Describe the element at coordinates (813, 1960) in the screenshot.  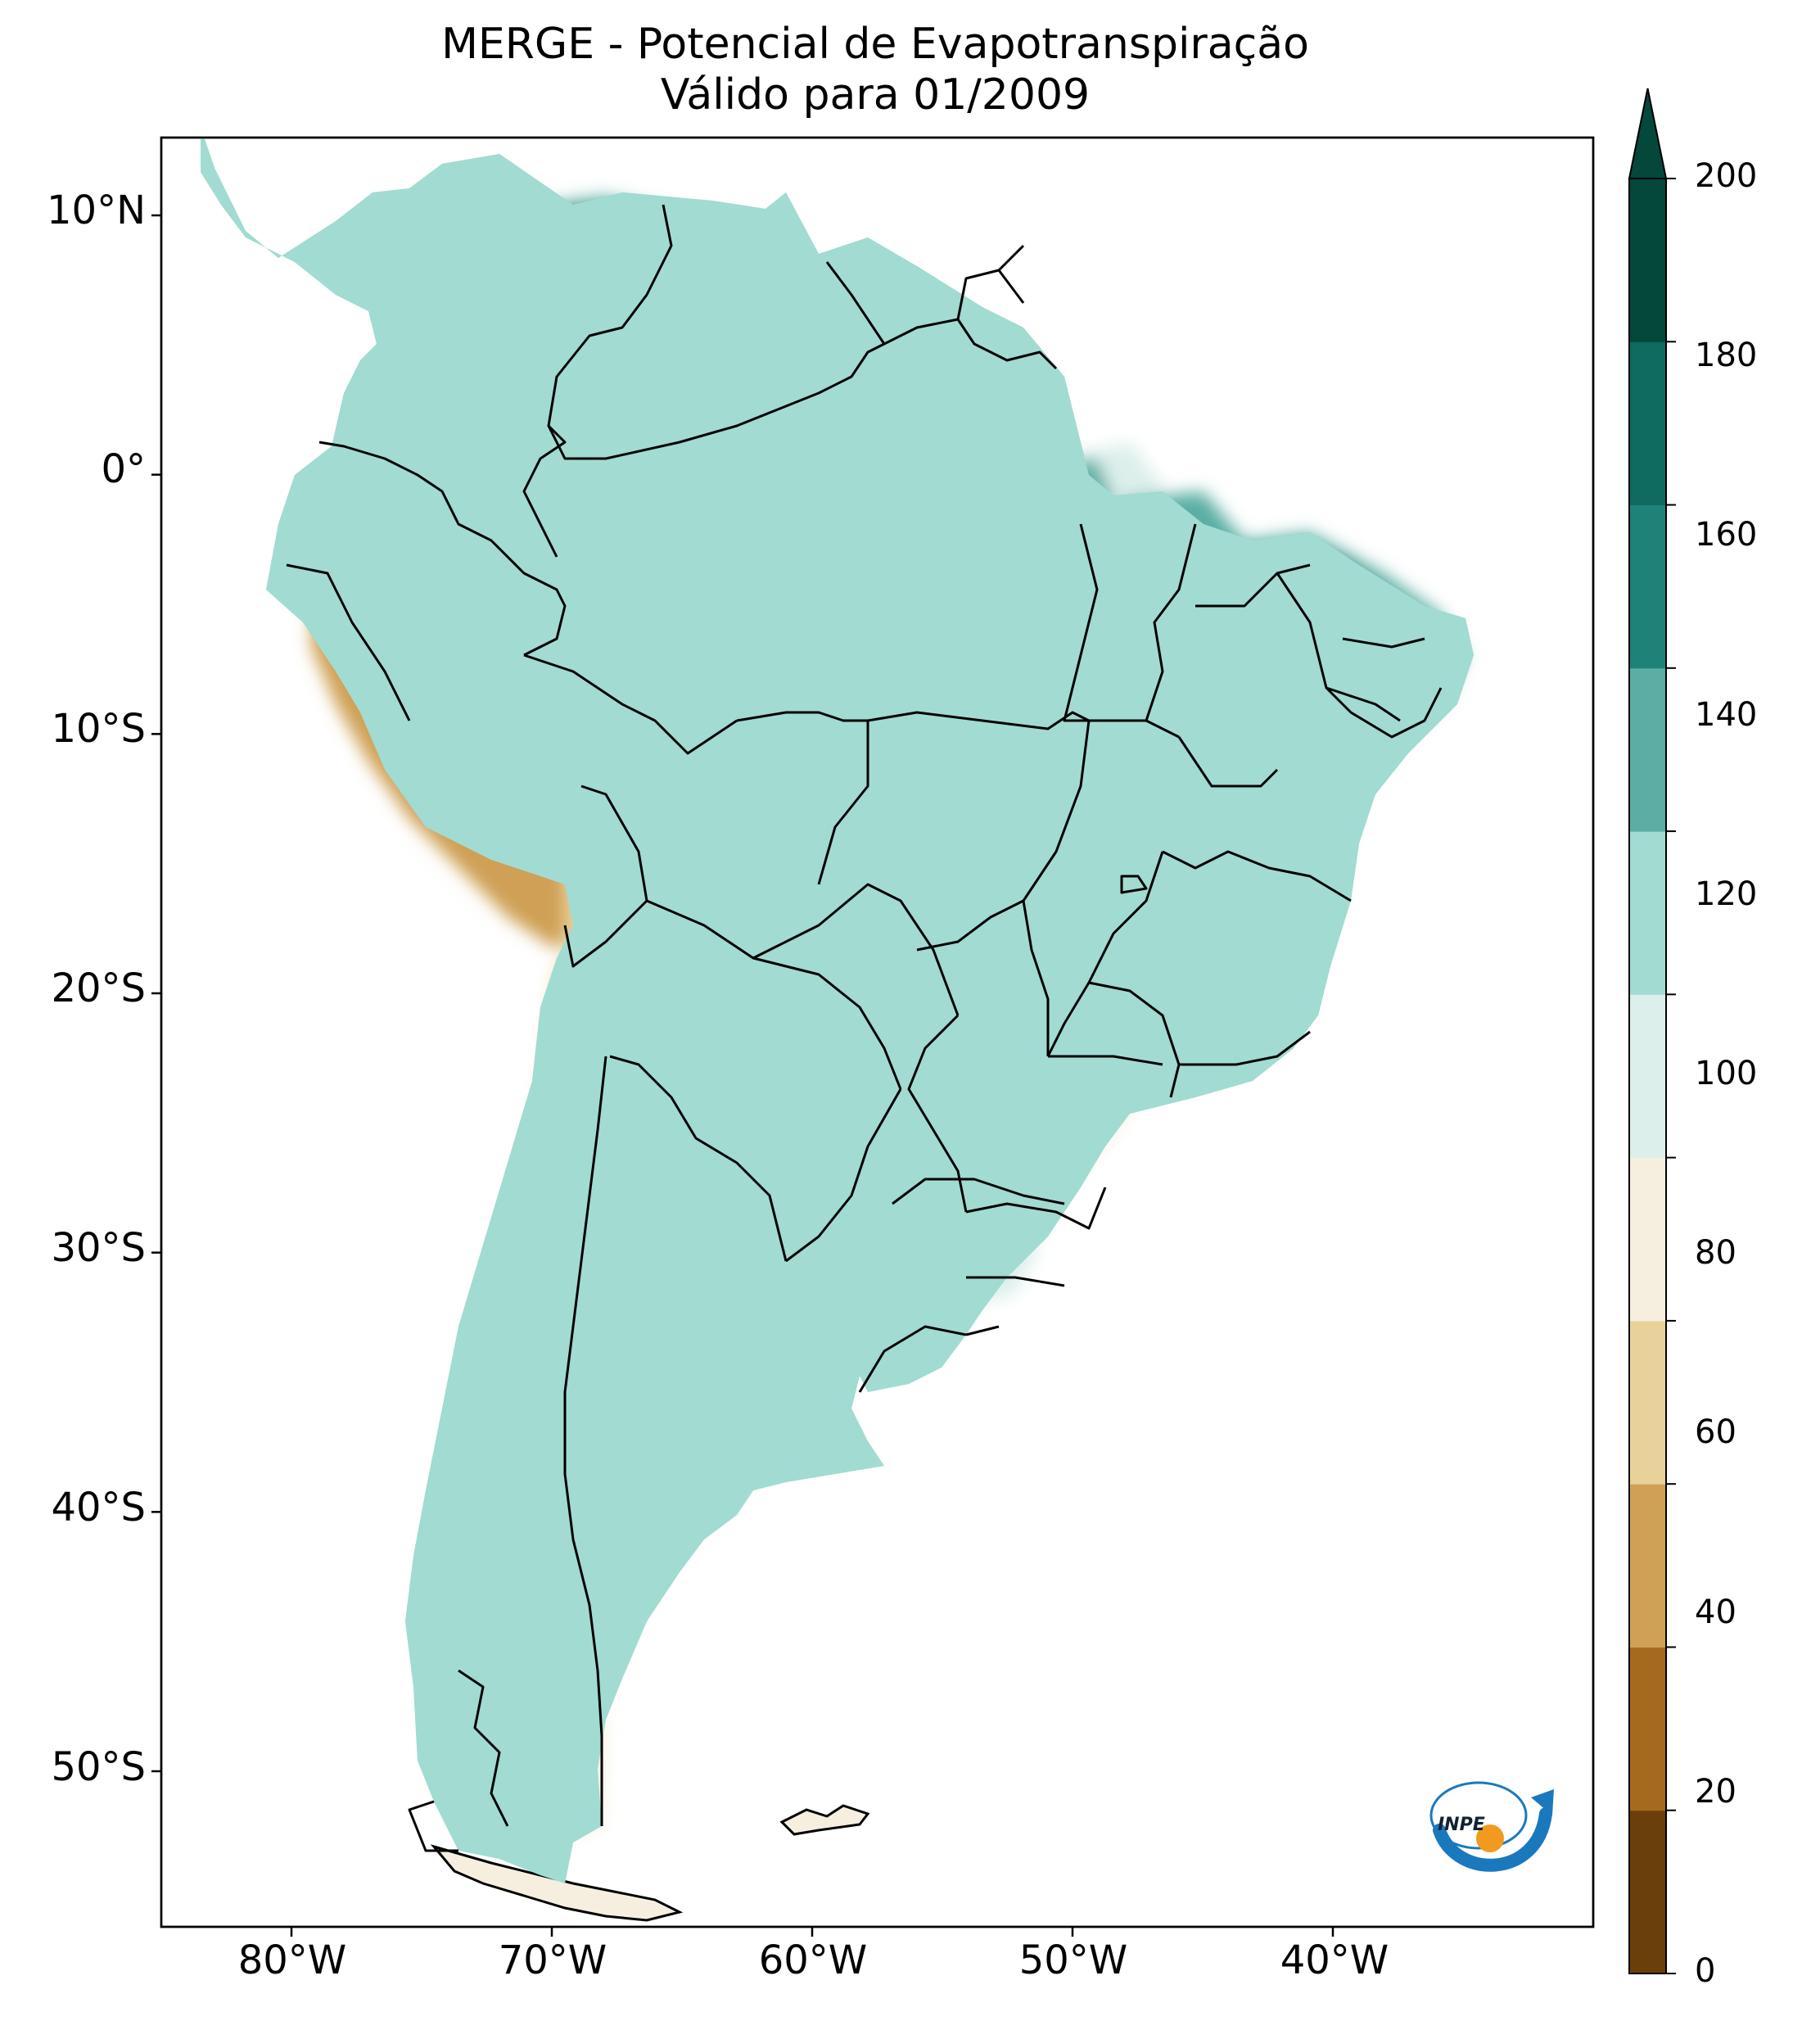
I see `lon-tick-label: 60°W` at that location.